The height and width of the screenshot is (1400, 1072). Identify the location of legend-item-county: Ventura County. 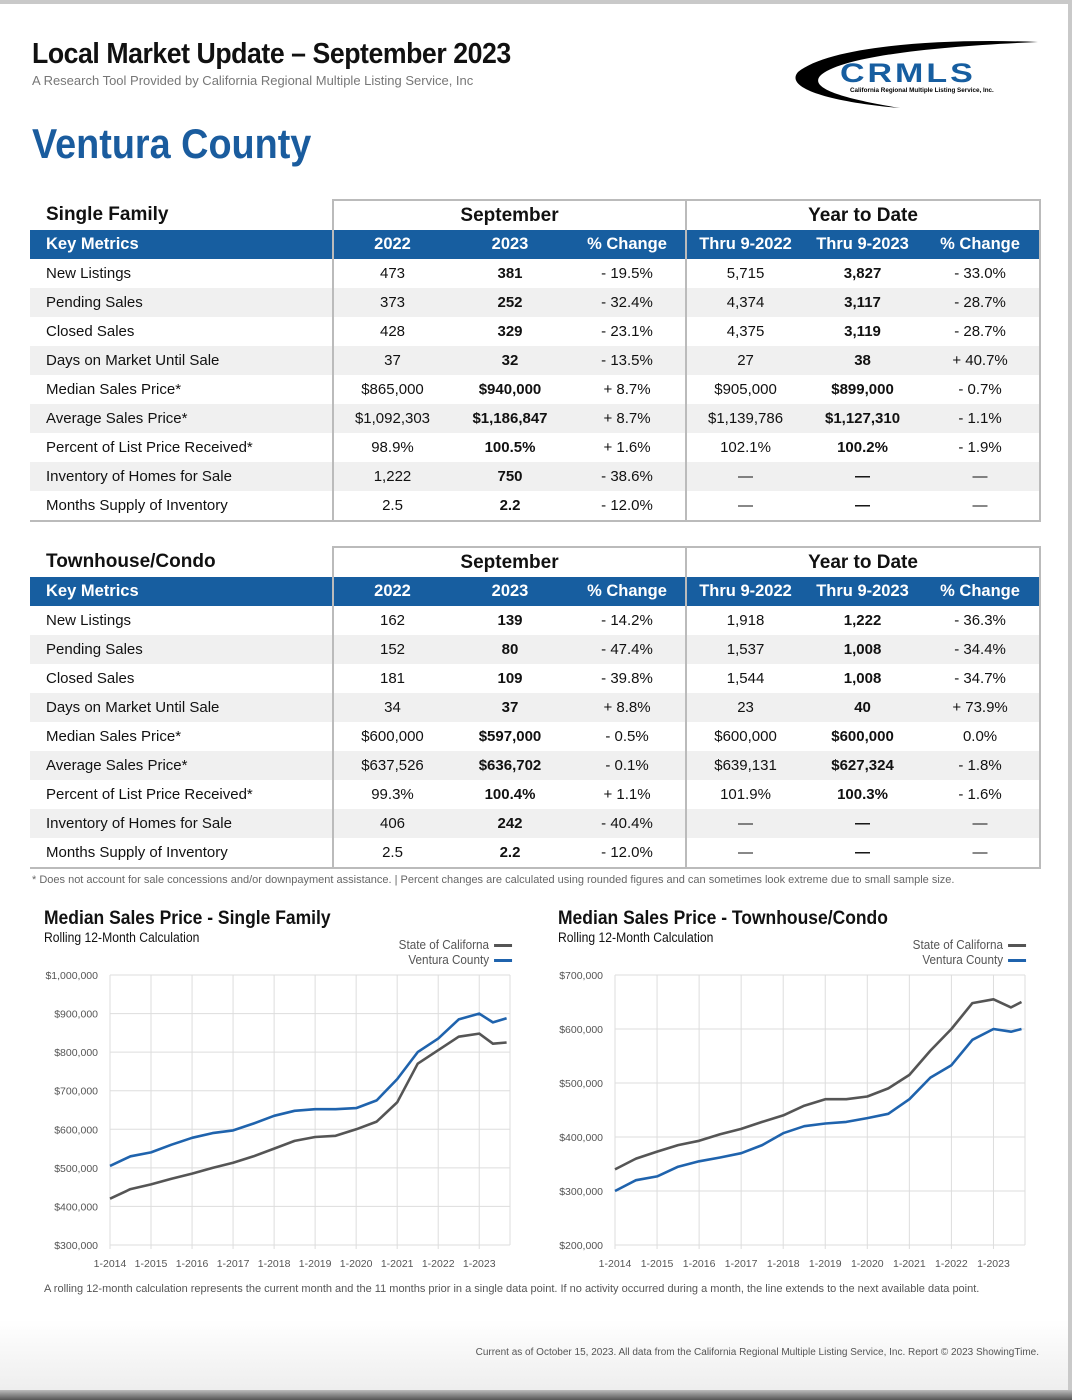
(455, 959).